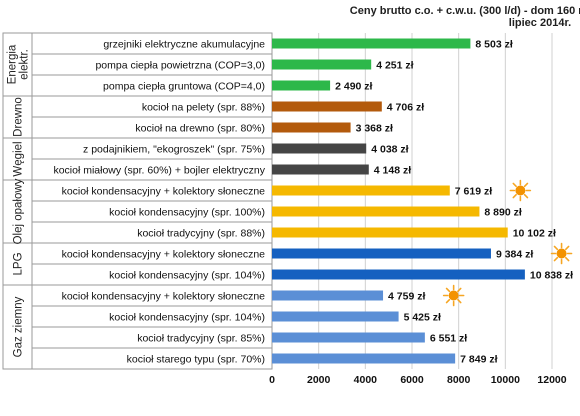  Describe the element at coordinates (184, 45) in the screenshot. I see `category-label: grzejniki elektryczne akumulacyjne` at that location.